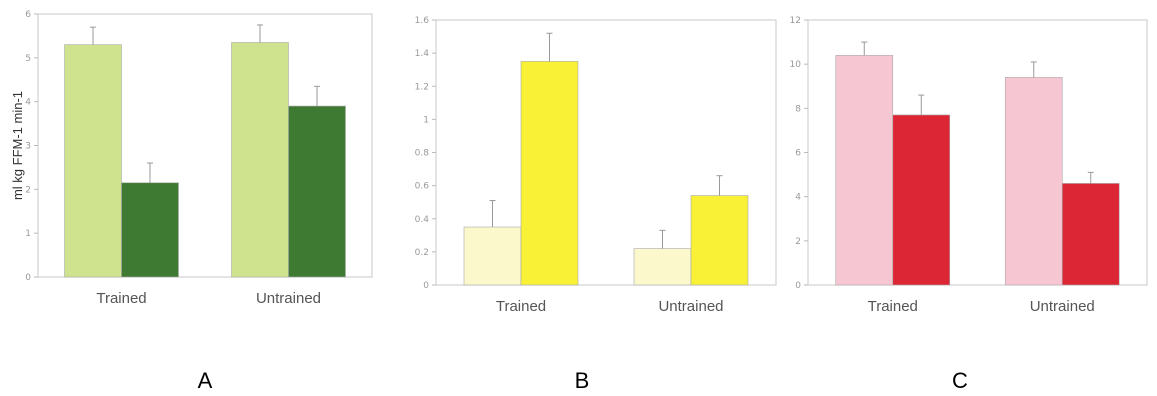 This screenshot has width=1157, height=396. Describe the element at coordinates (422, 21) in the screenshot. I see `y-tick-label: 1.6` at that location.